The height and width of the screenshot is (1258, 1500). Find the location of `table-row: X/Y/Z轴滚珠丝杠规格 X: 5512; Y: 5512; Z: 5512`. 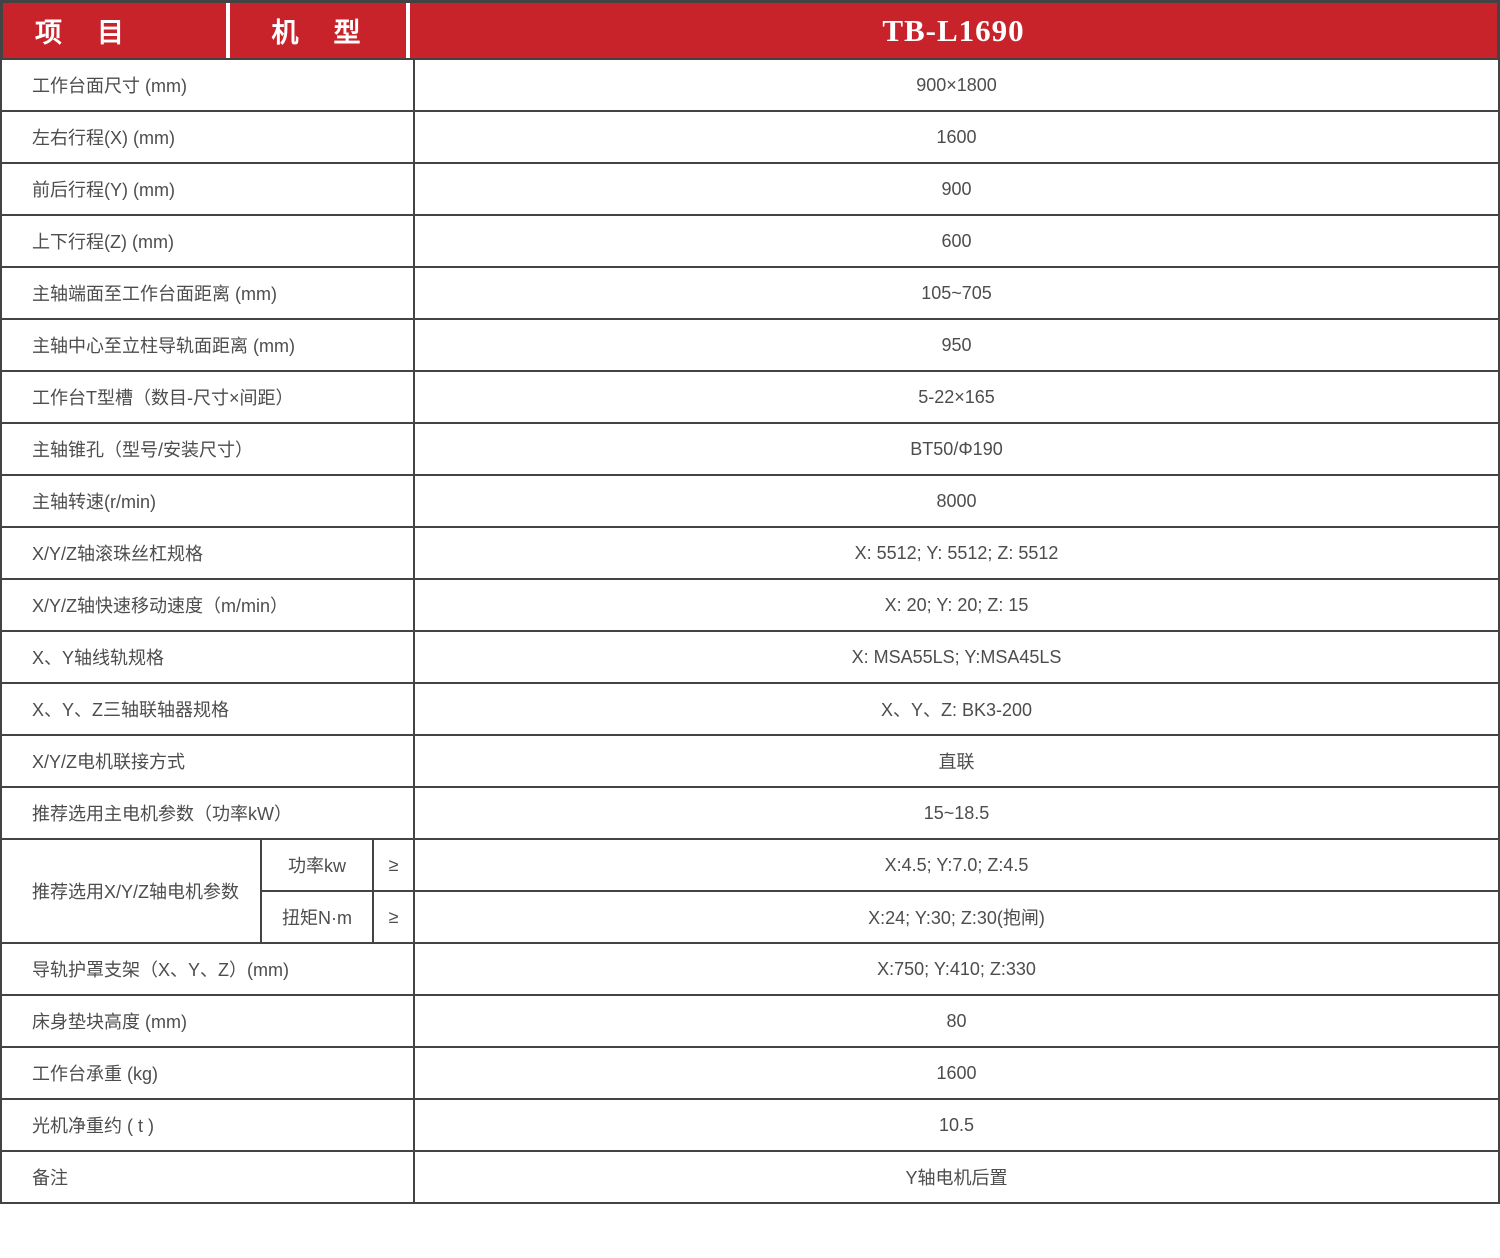

table-row: X/Y/Z轴滚珠丝杠规格 X: 5512; Y: 5512; Z: 5512 is located at coordinates (750, 553).